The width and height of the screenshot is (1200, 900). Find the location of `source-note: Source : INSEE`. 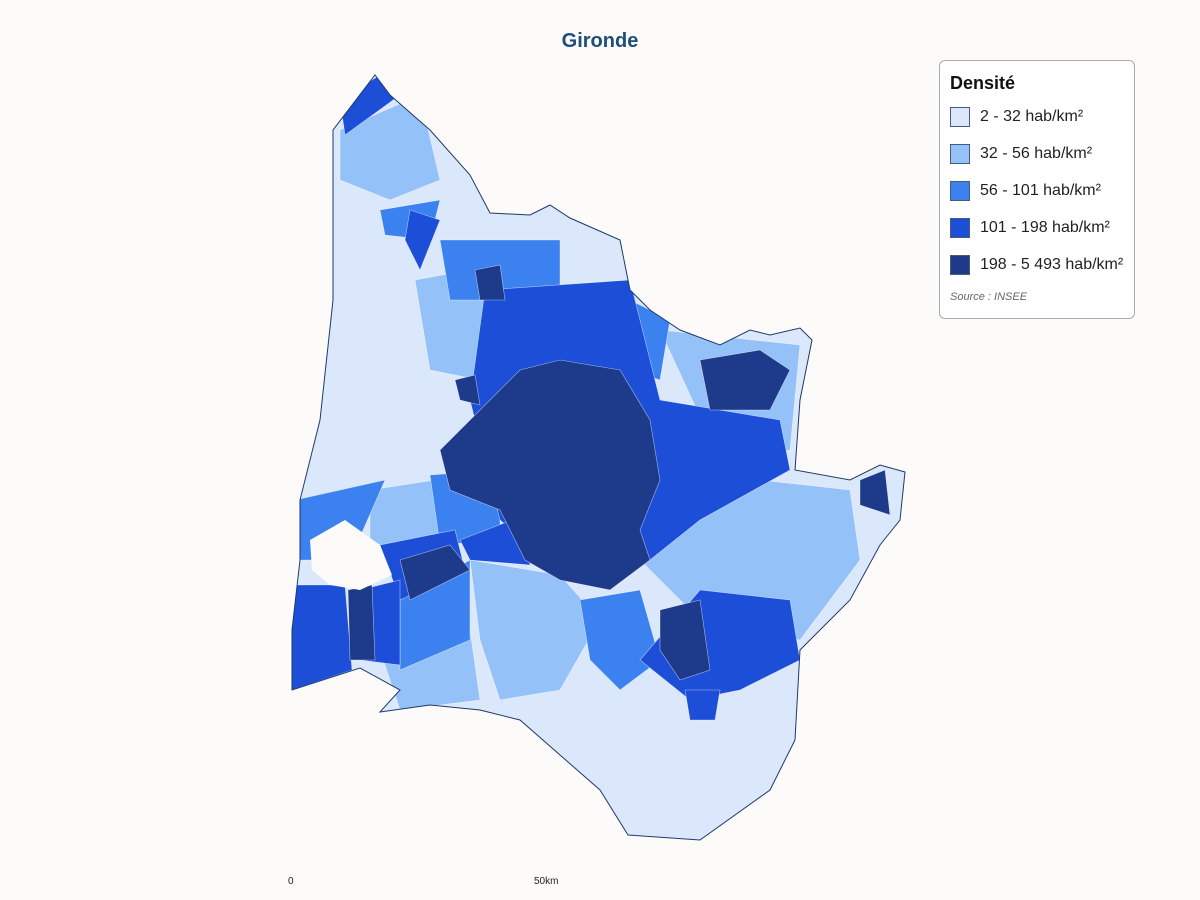

source-note: Source : INSEE is located at coordinates (989, 297).